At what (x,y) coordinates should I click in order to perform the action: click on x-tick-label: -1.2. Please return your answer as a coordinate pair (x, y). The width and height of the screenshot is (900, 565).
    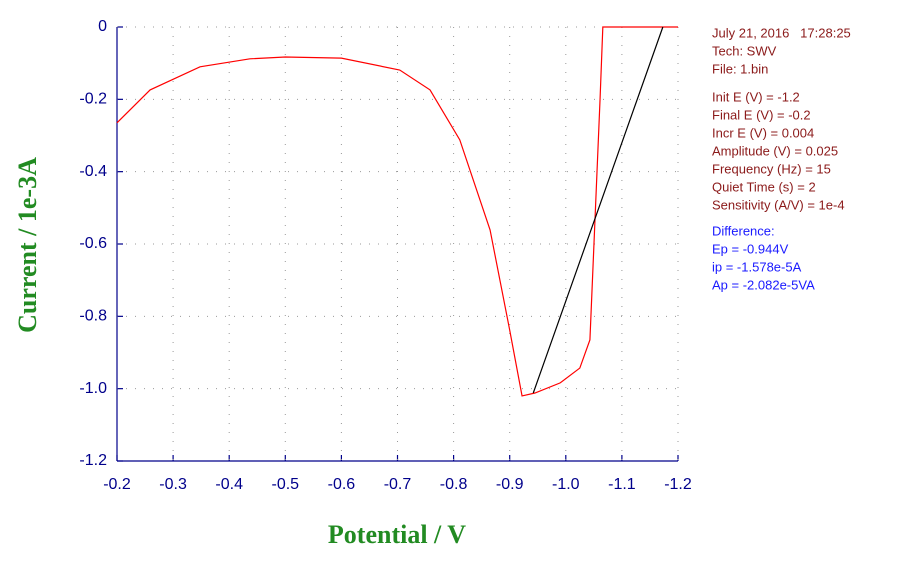
    Looking at the image, I should click on (678, 484).